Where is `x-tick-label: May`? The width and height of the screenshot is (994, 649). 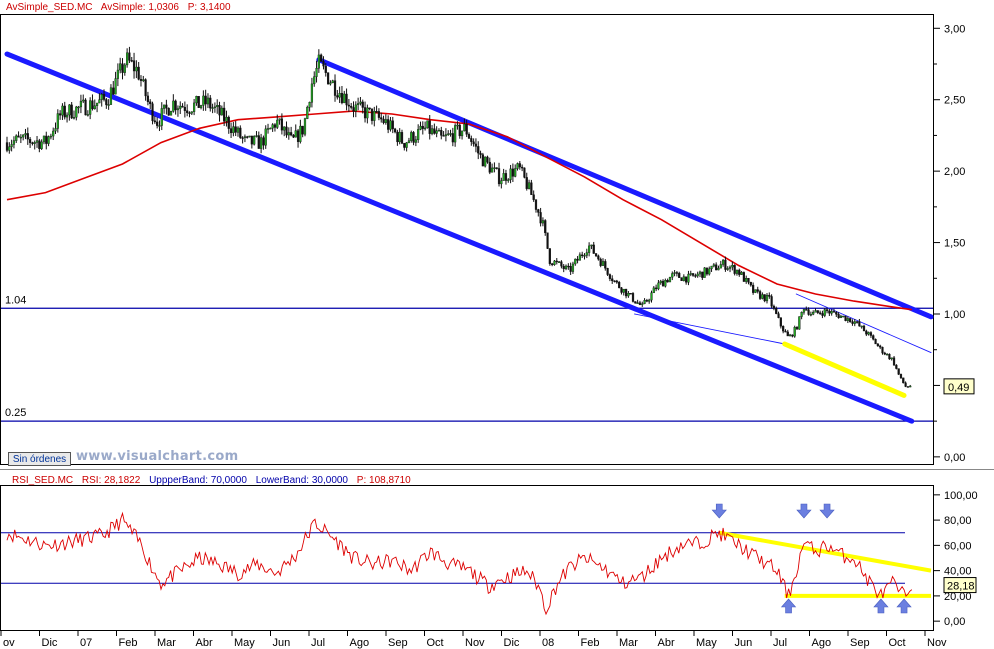 x-tick-label: May is located at coordinates (706, 643).